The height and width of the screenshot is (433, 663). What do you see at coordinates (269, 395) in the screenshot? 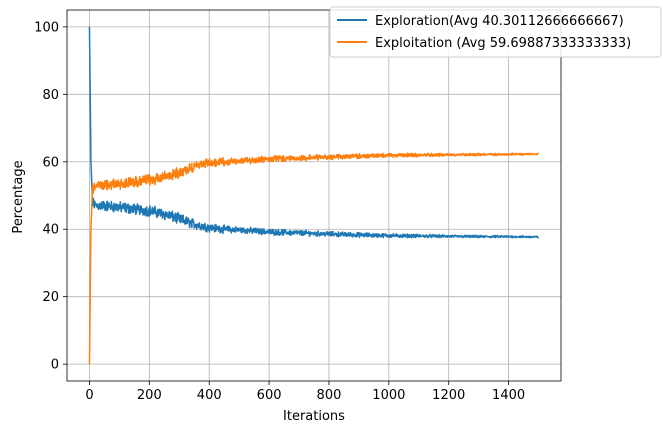
I see `x-tick-label: 600` at bounding box center [269, 395].